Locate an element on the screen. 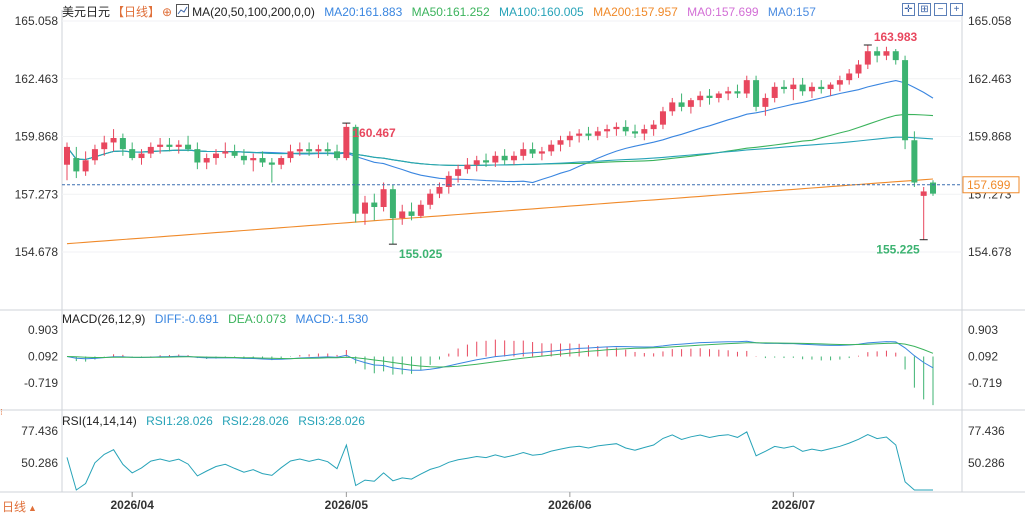 The image size is (1025, 516). macd-dea-value: DEA:0.073 is located at coordinates (257, 319).